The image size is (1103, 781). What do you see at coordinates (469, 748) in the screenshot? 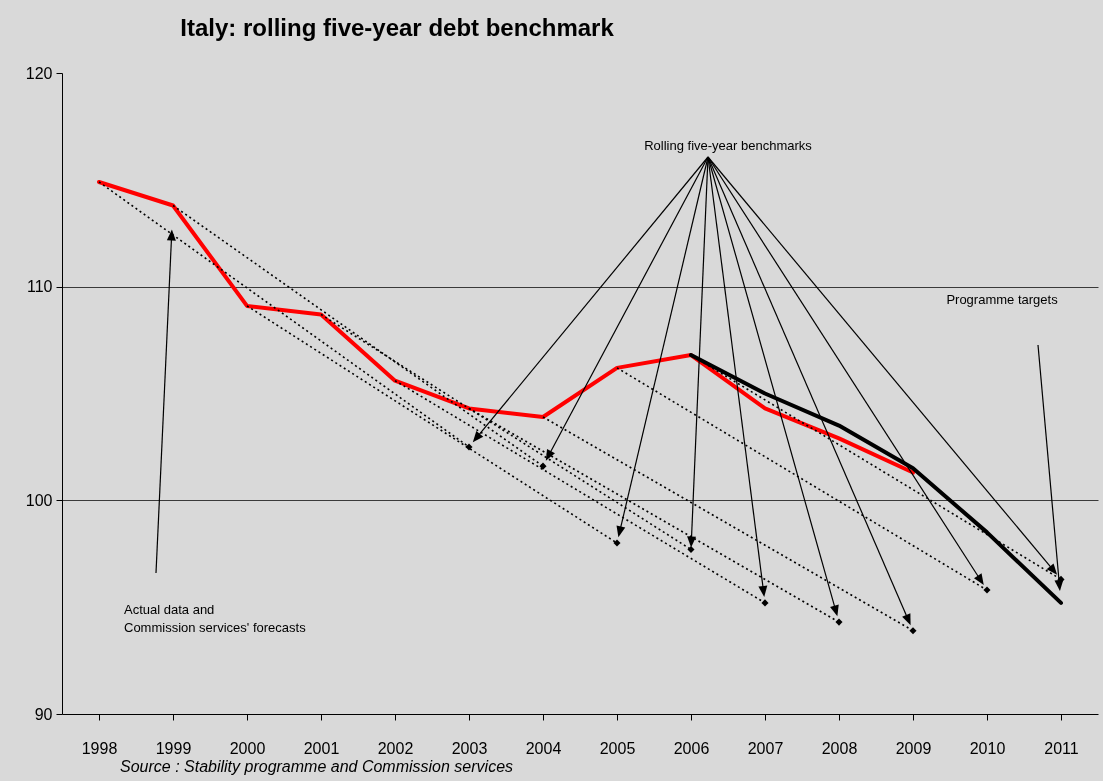
I see `x-tick-label: 2003` at bounding box center [469, 748].